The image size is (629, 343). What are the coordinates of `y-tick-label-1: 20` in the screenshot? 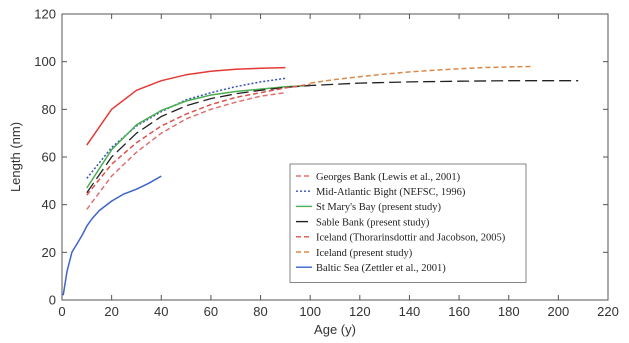 It's located at (49, 252).